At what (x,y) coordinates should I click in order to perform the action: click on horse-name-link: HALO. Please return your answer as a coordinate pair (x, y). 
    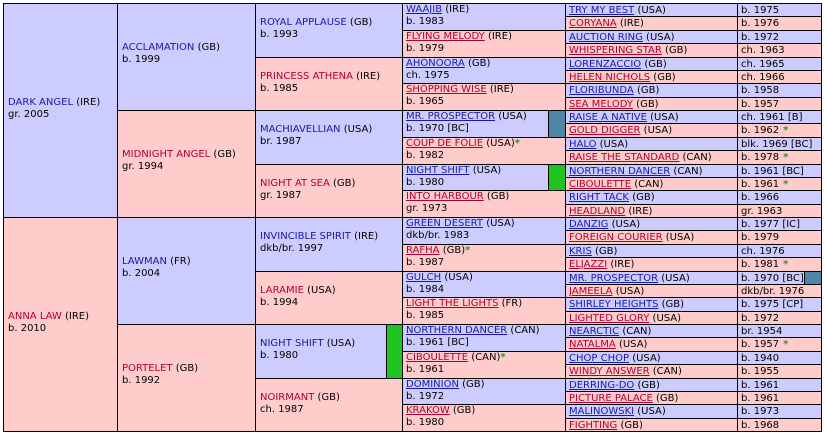
    Looking at the image, I should click on (583, 144).